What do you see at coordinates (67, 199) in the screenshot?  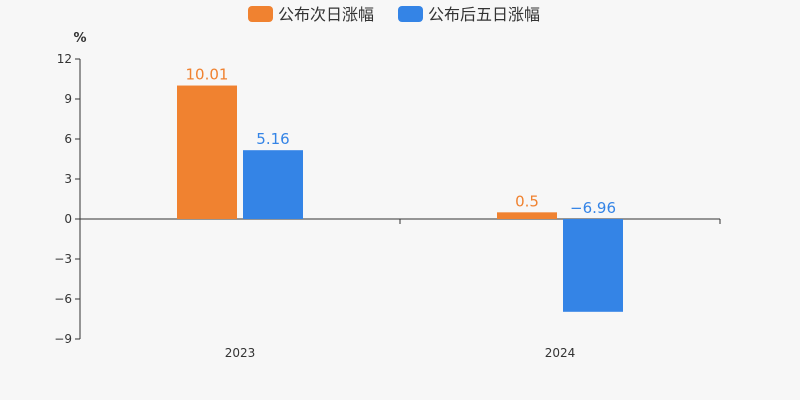 I see `y-axis: 12 9 6 3 0 −3 −6 −9` at bounding box center [67, 199].